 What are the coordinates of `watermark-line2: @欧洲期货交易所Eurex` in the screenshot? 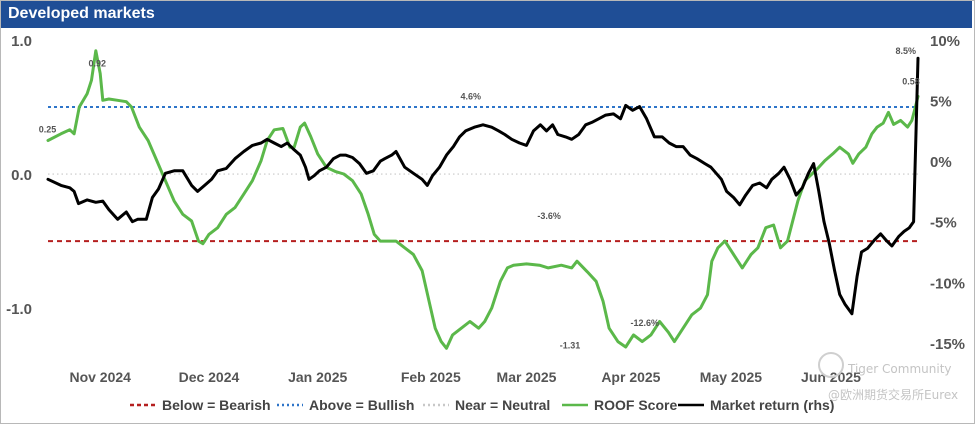 It's located at (893, 395).